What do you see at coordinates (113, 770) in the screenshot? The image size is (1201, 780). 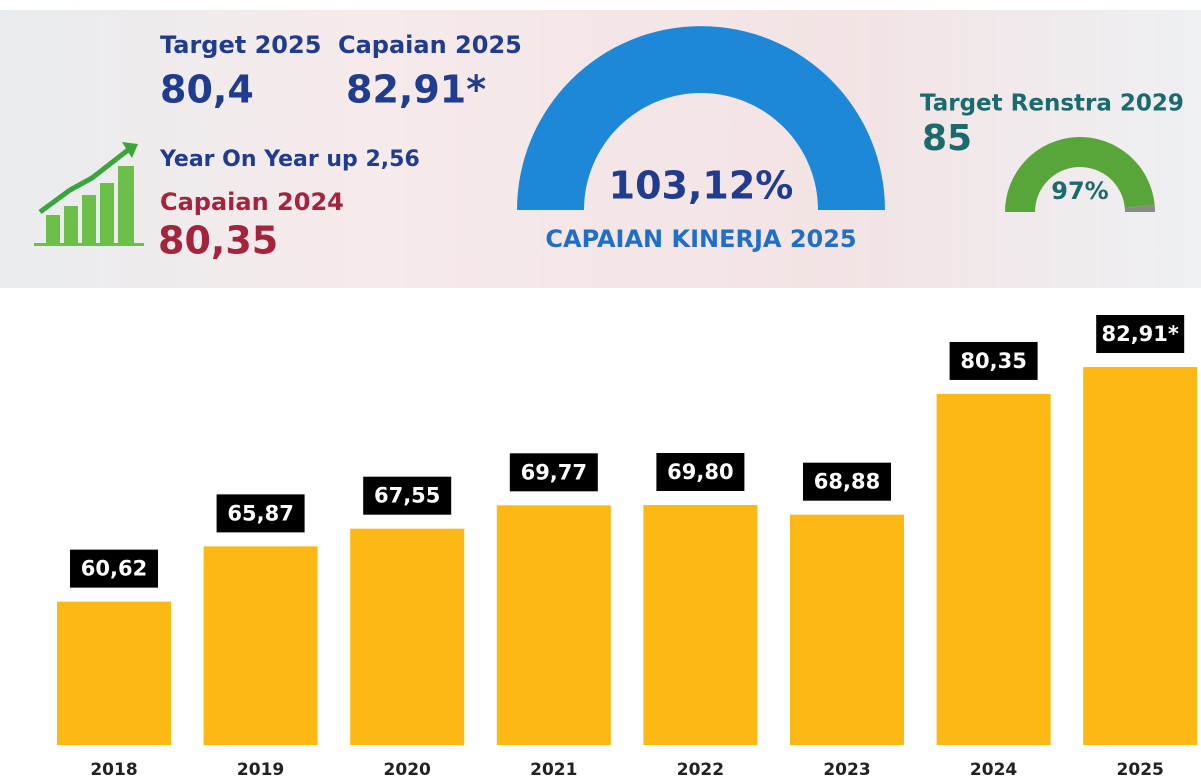 I see `x-tick-label: 2018` at bounding box center [113, 770].